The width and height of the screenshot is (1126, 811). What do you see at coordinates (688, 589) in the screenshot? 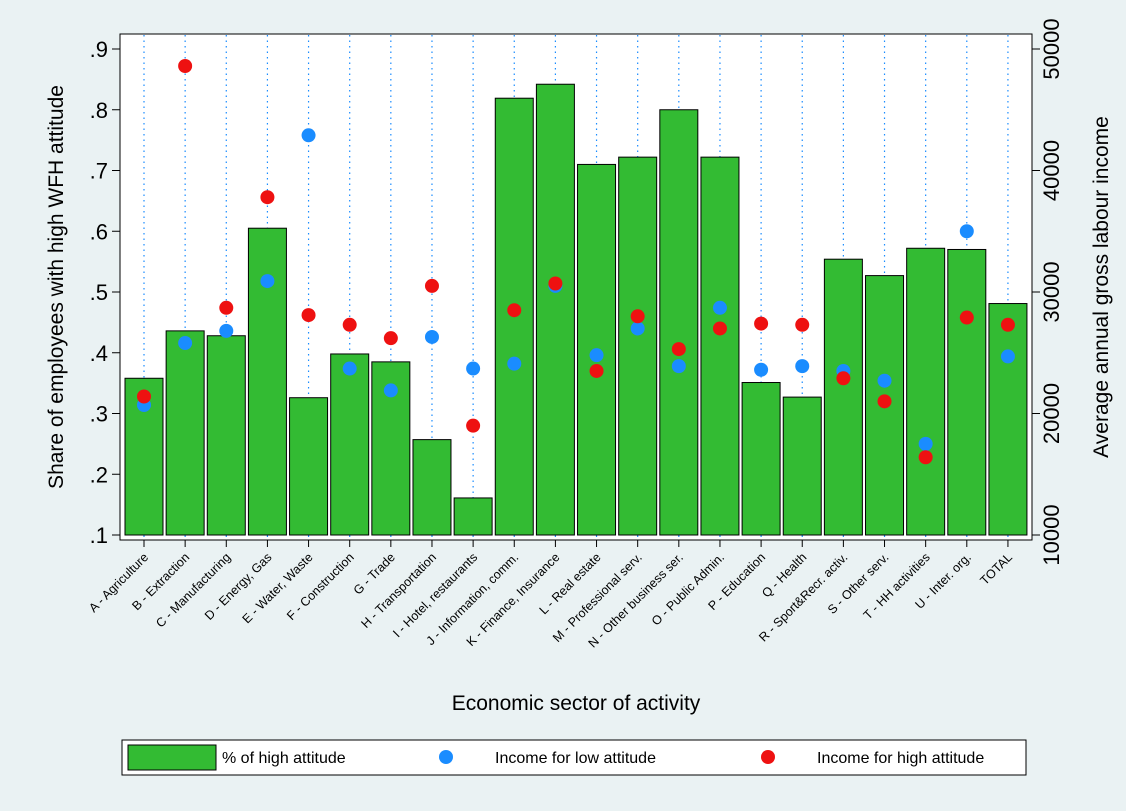
I see `x-tick-label: O - Public Admin.` at bounding box center [688, 589].